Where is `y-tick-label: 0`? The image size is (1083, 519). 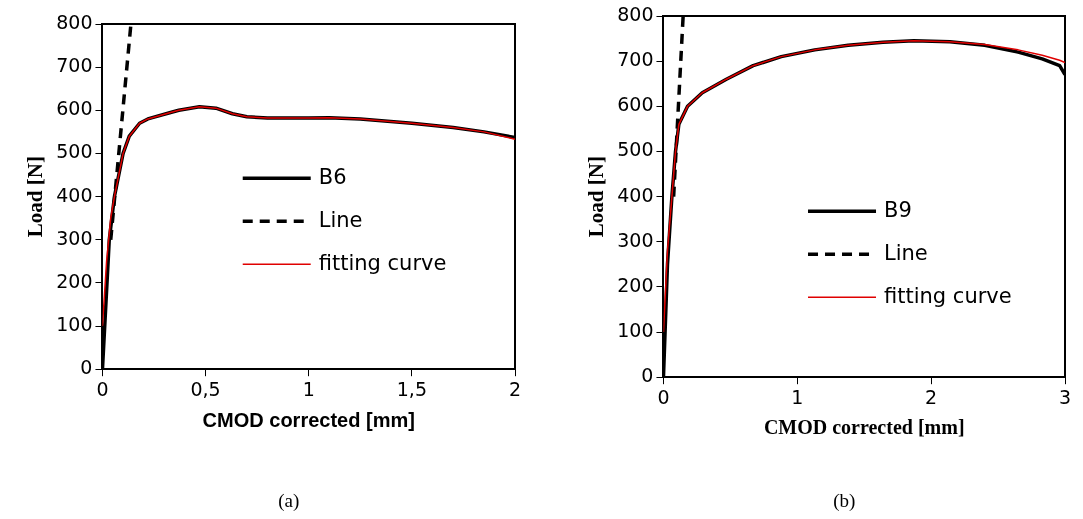
y-tick-label: 0 is located at coordinates (86, 367).